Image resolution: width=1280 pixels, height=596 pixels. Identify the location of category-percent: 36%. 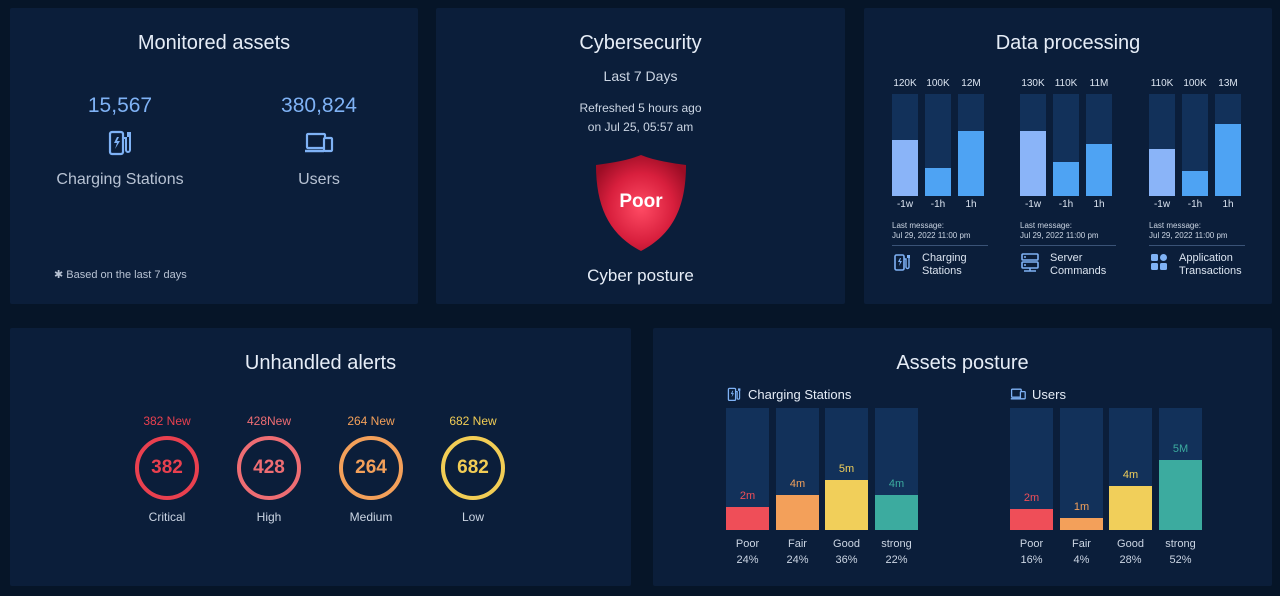
(846, 560).